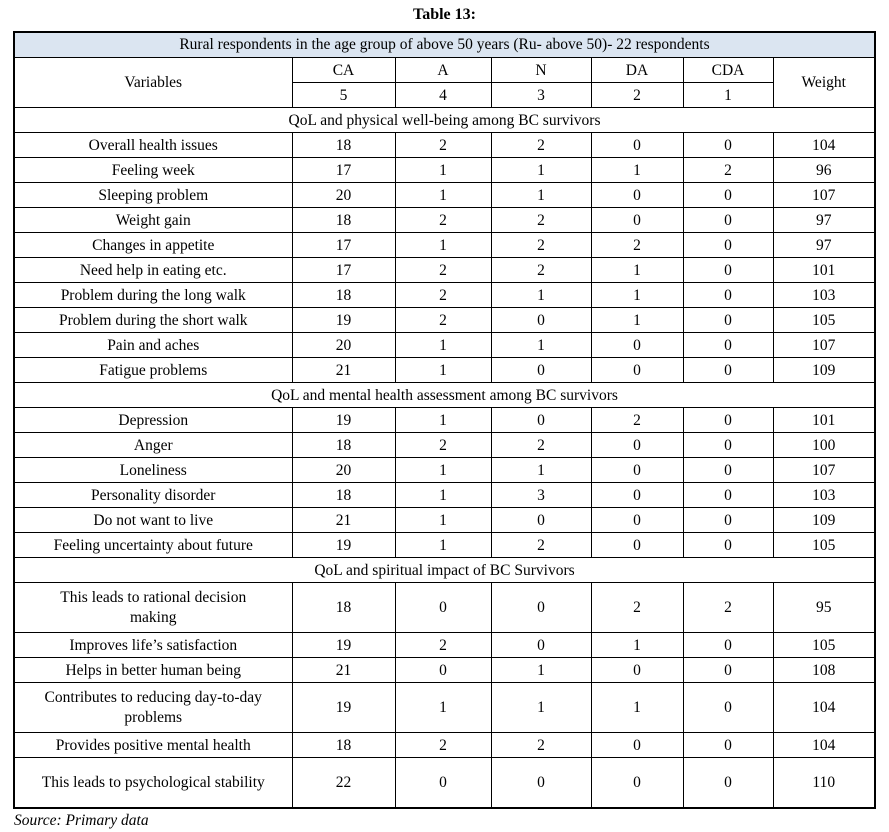  I want to click on table-row: Loneliness 20 1 1 0 0 107, so click(444, 470).